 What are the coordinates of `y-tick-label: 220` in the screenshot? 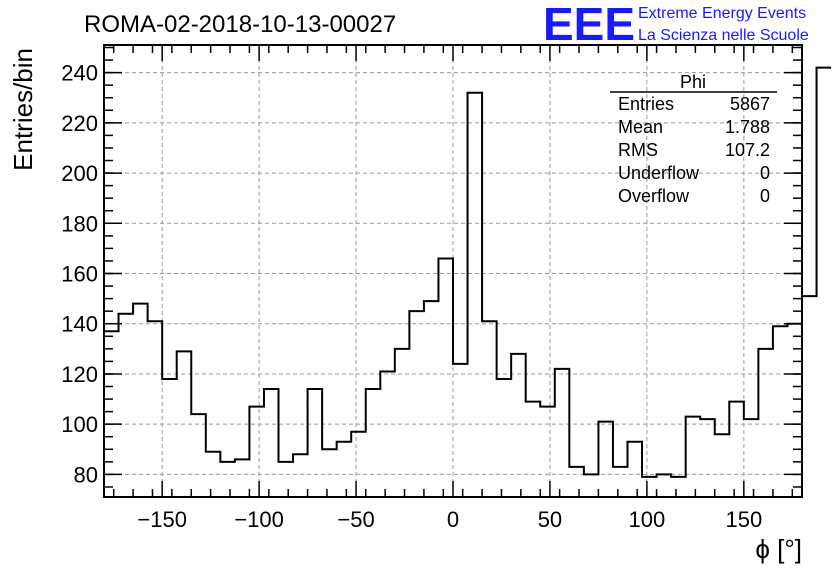 It's located at (79, 123).